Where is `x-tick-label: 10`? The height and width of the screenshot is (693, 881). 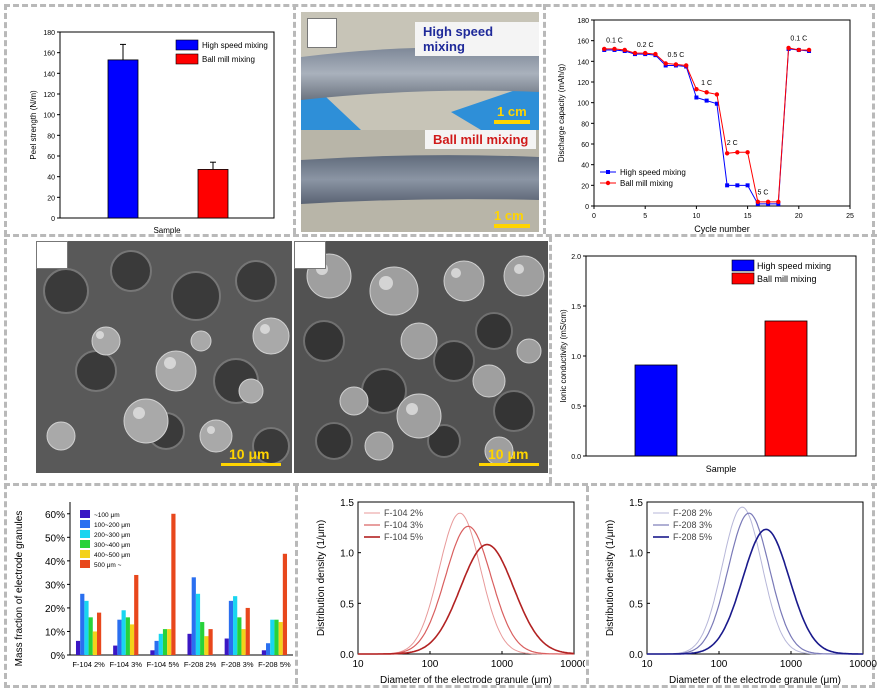 x-tick-label: 10 is located at coordinates (358, 664).